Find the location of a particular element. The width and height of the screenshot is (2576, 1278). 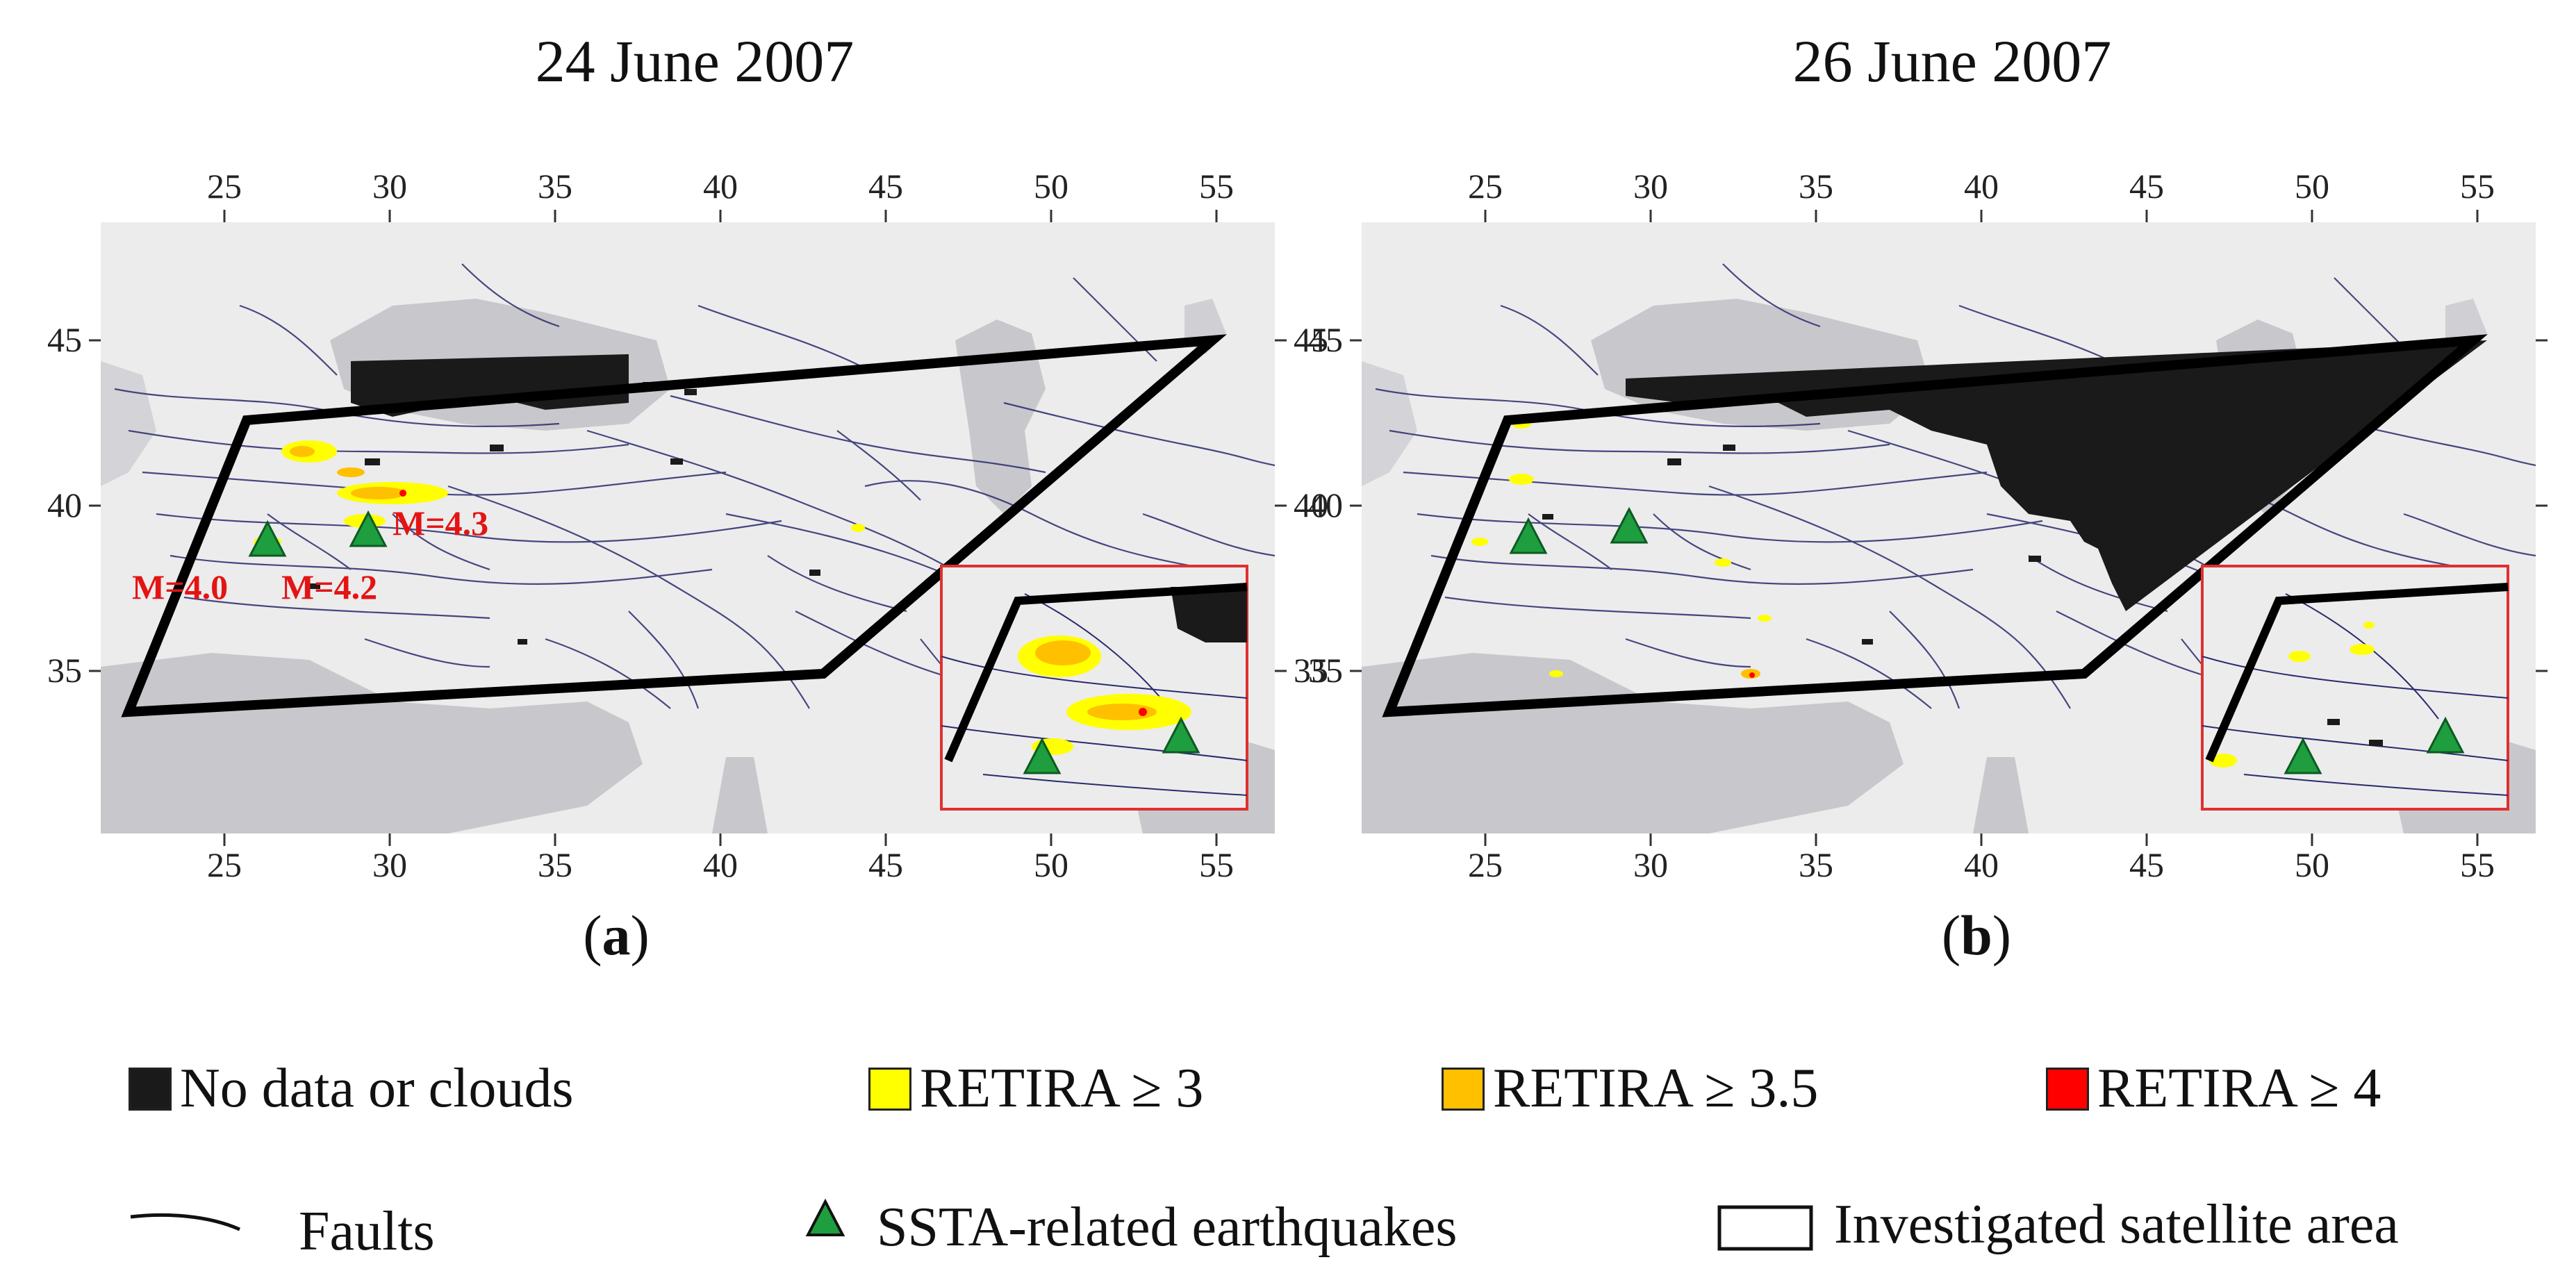

panel-b-earthquakes is located at coordinates (1987, 640).